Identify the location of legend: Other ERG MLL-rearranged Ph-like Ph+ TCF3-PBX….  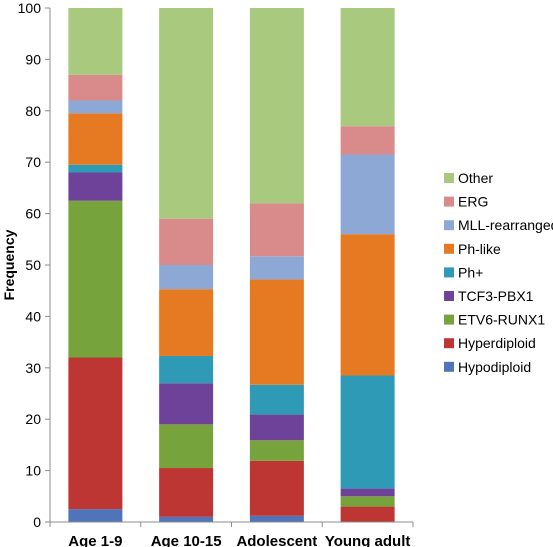
(498, 272).